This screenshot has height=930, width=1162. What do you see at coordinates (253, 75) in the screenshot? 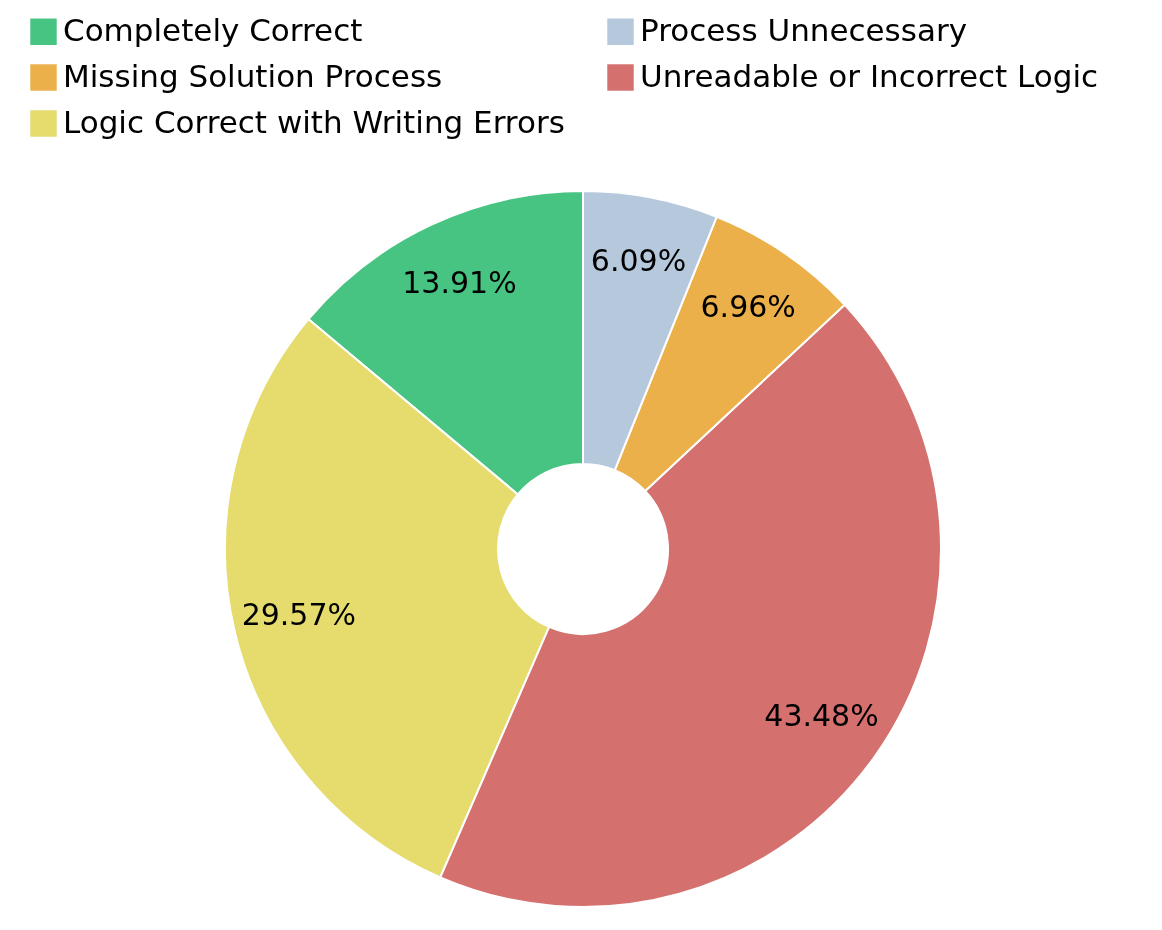
I see `legend-label: Missing Solution Process` at bounding box center [253, 75].